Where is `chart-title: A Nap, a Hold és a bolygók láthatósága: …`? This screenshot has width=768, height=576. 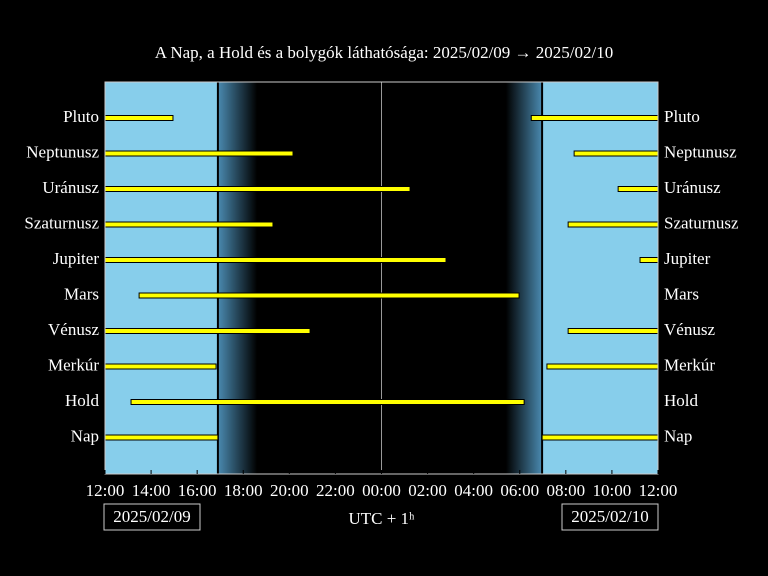
chart-title: A Nap, a Hold és a bolygók láthatósága: … is located at coordinates (384, 52).